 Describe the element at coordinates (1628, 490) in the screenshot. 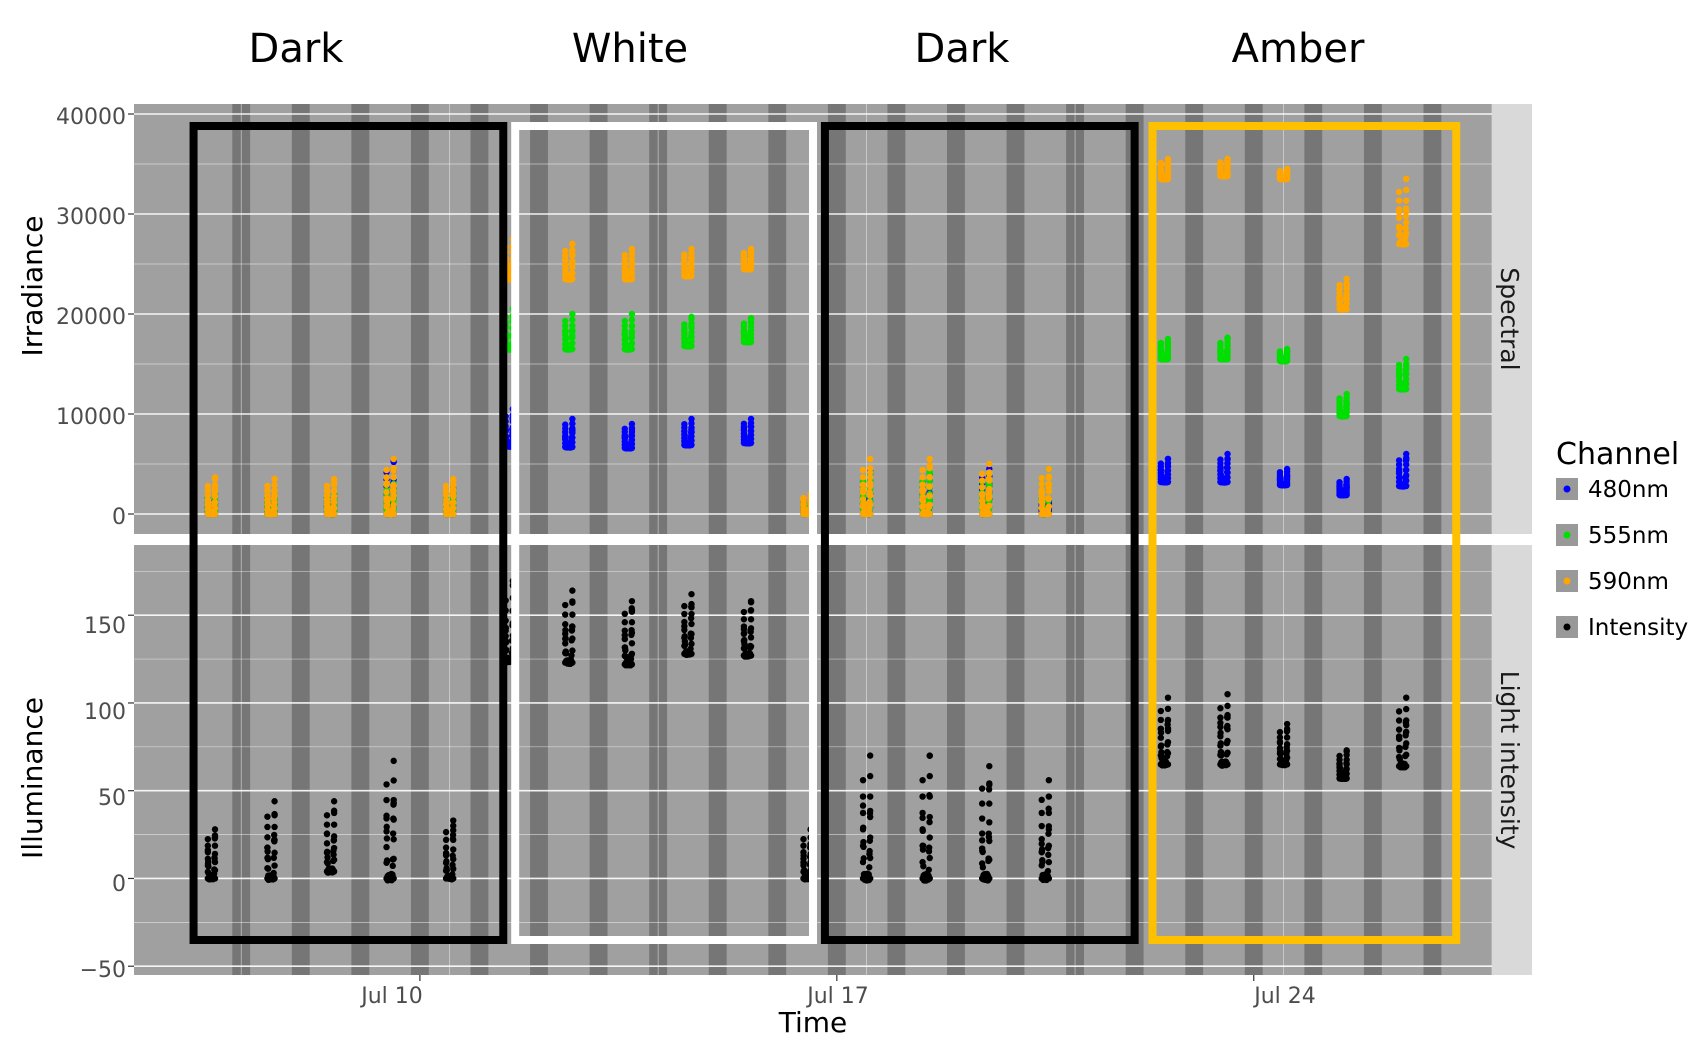

I see `legend-label-480nm: 480nm` at that location.